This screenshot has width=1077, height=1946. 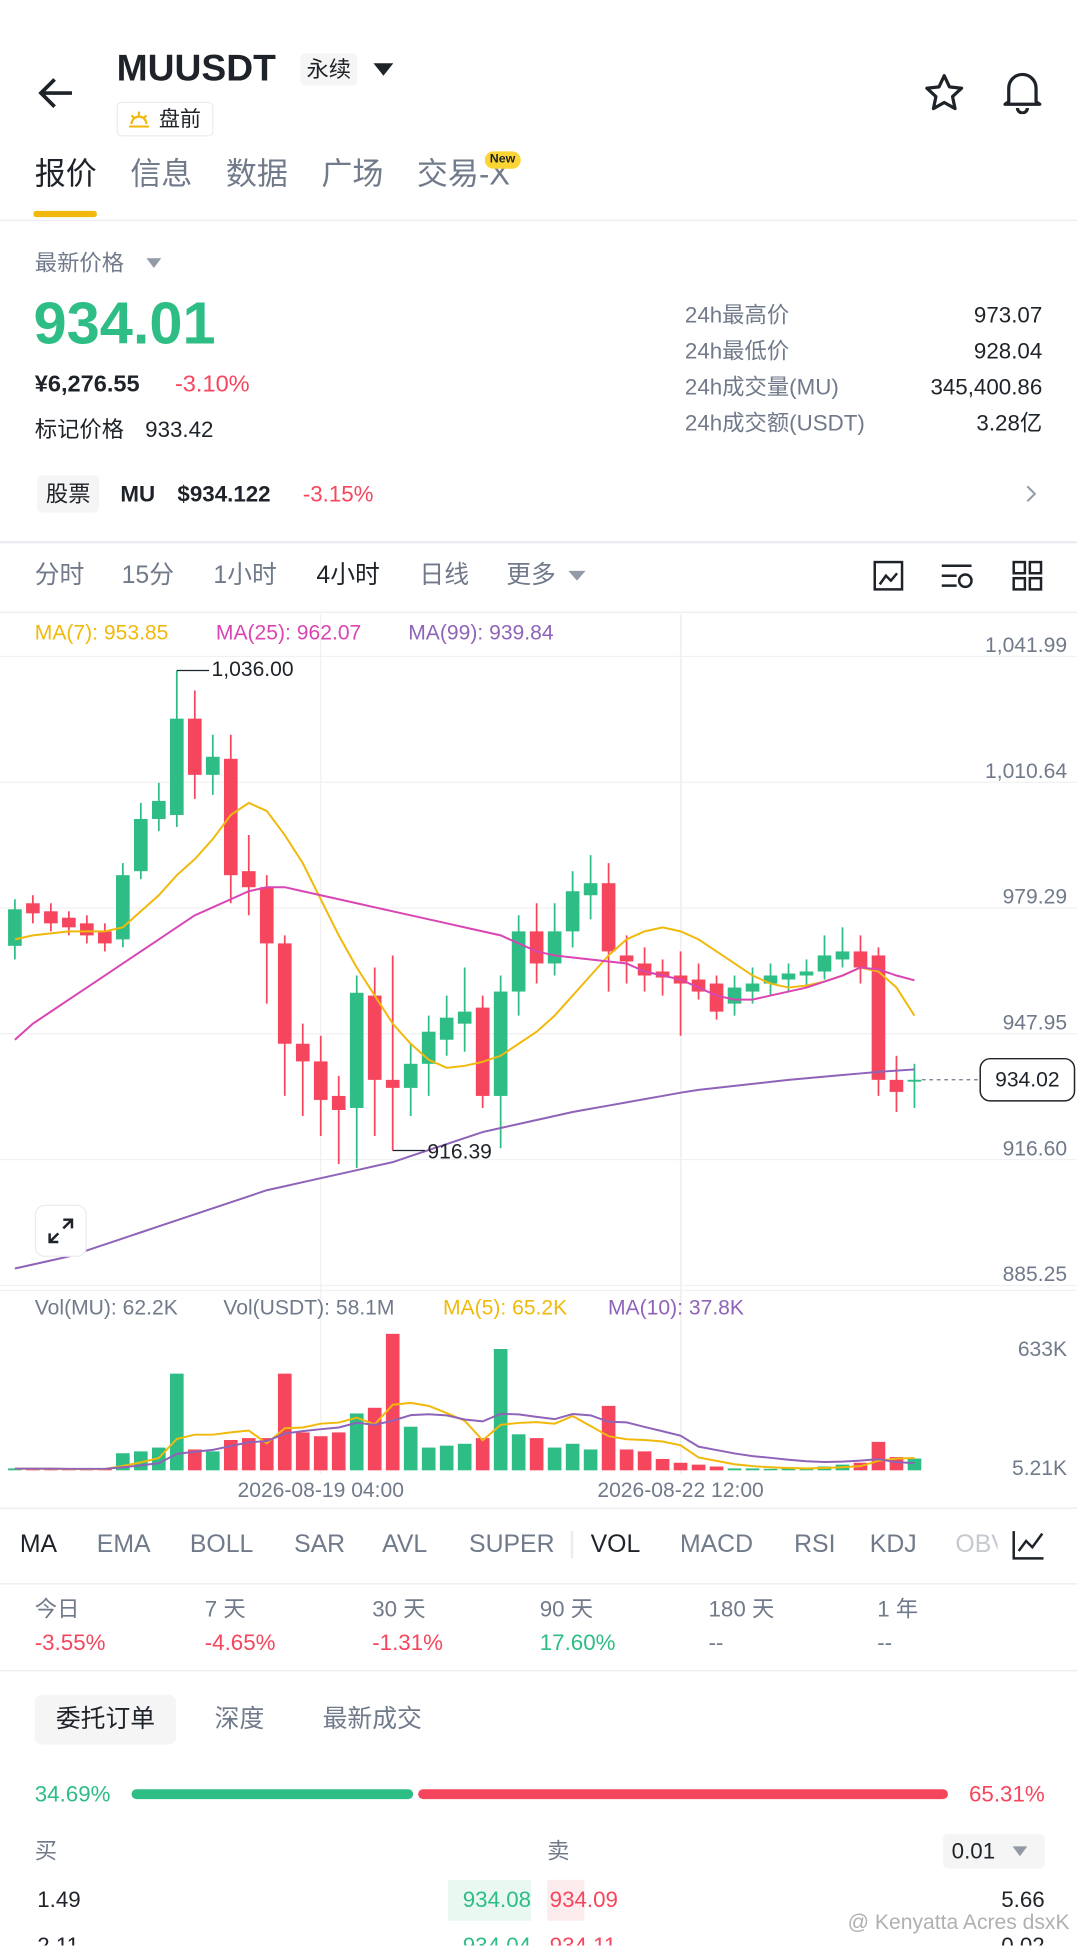 I want to click on vol-legend: MA(5): 65.2K, so click(x=505, y=1307).